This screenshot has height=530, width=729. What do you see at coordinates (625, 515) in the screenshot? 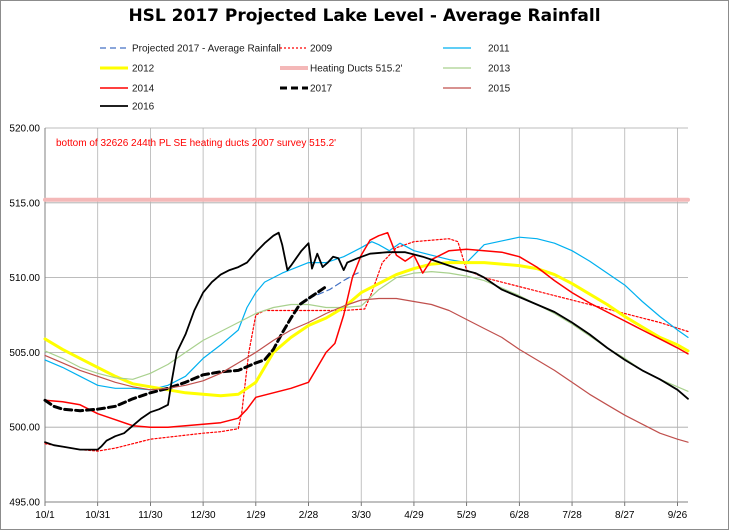
I see `x-tick-label: 8/27` at bounding box center [625, 515].